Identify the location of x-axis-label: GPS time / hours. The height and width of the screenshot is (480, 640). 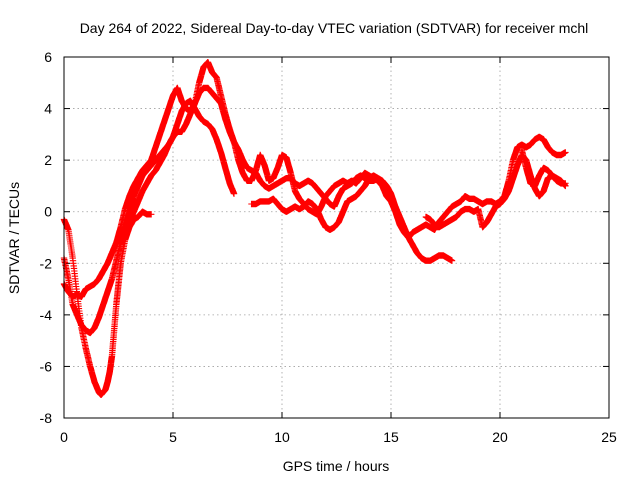
(336, 466).